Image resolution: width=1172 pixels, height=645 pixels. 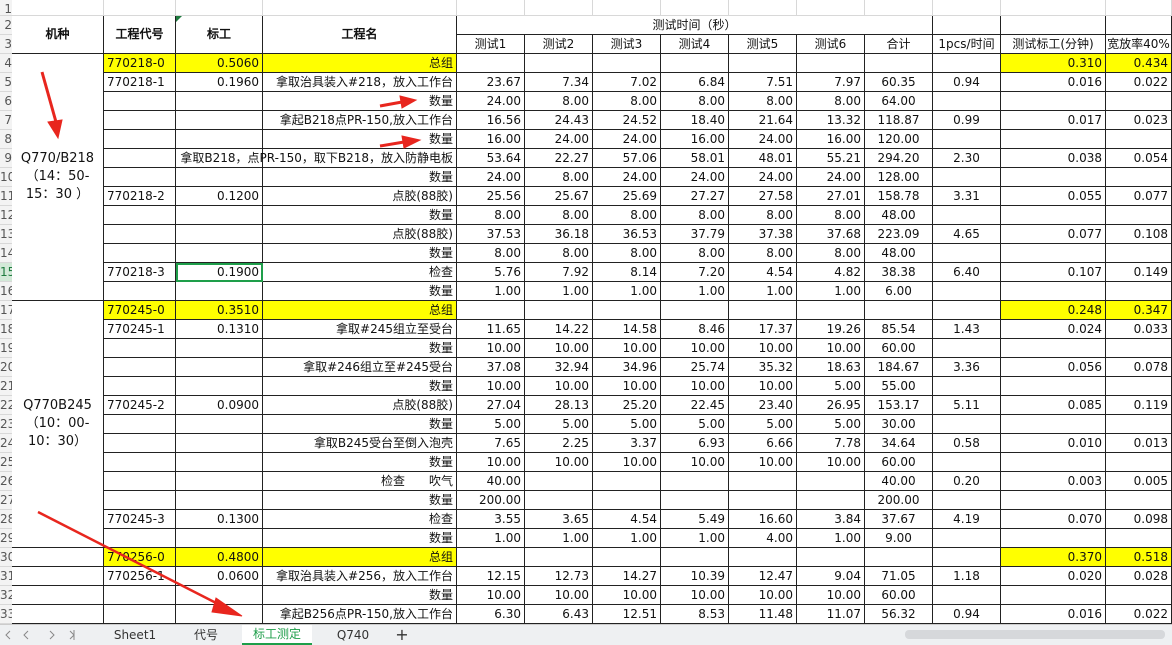 I want to click on cell-text: 3.31, so click(x=967, y=196).